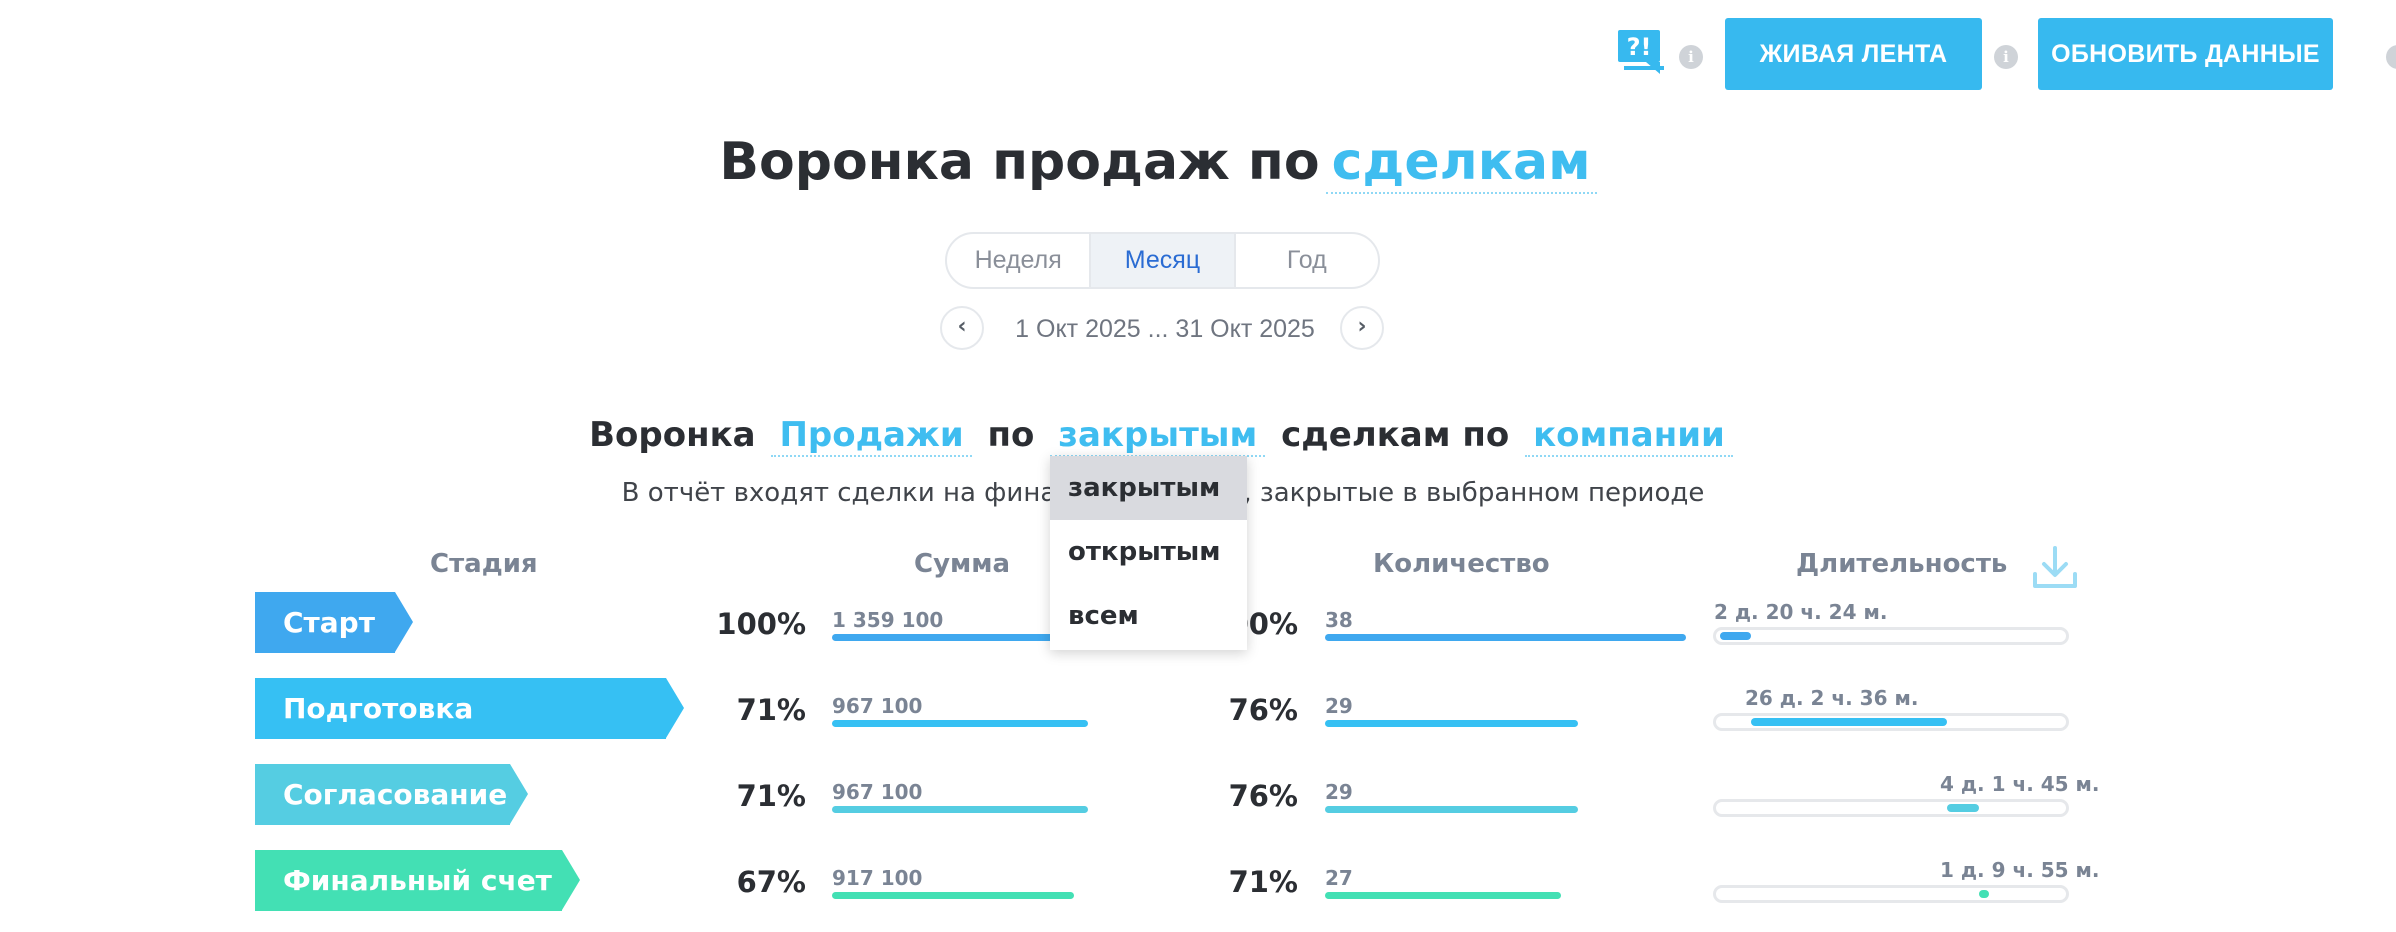  I want to click on count-percent: 71%, so click(1263, 882).